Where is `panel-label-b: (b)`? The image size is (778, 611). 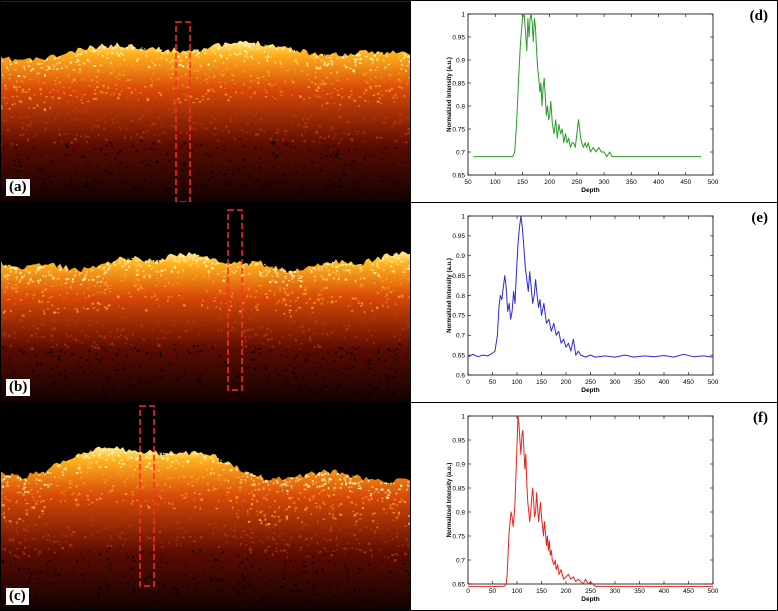 panel-label-b: (b) is located at coordinates (18, 387).